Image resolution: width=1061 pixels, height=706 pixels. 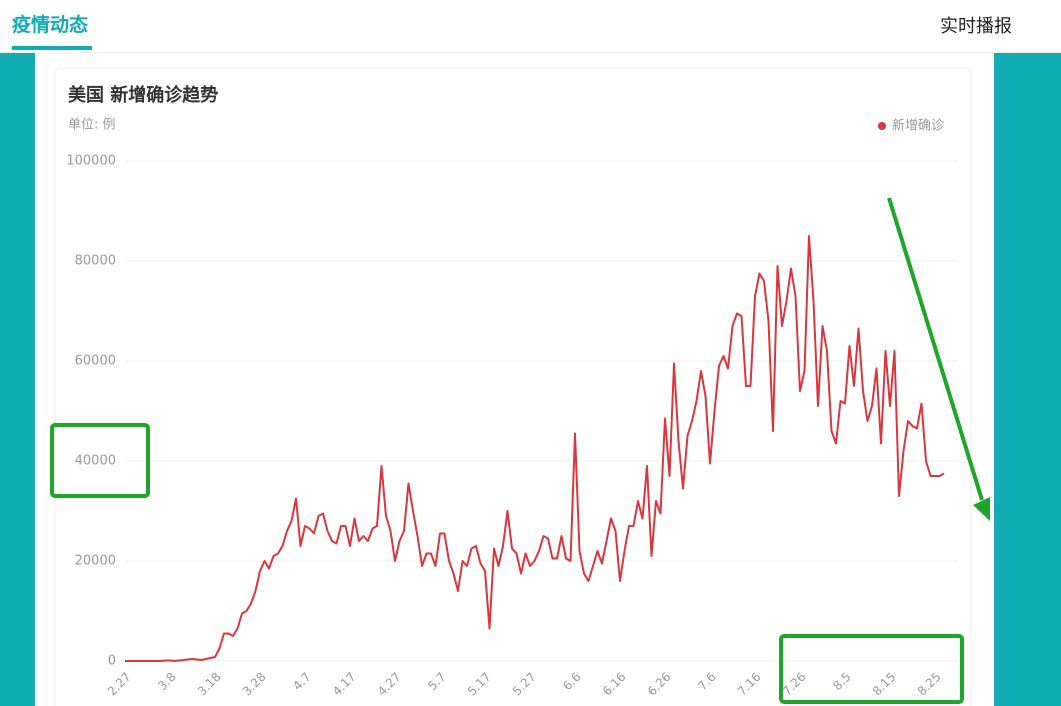 I want to click on y-tick-label: 80000, so click(x=95, y=261).